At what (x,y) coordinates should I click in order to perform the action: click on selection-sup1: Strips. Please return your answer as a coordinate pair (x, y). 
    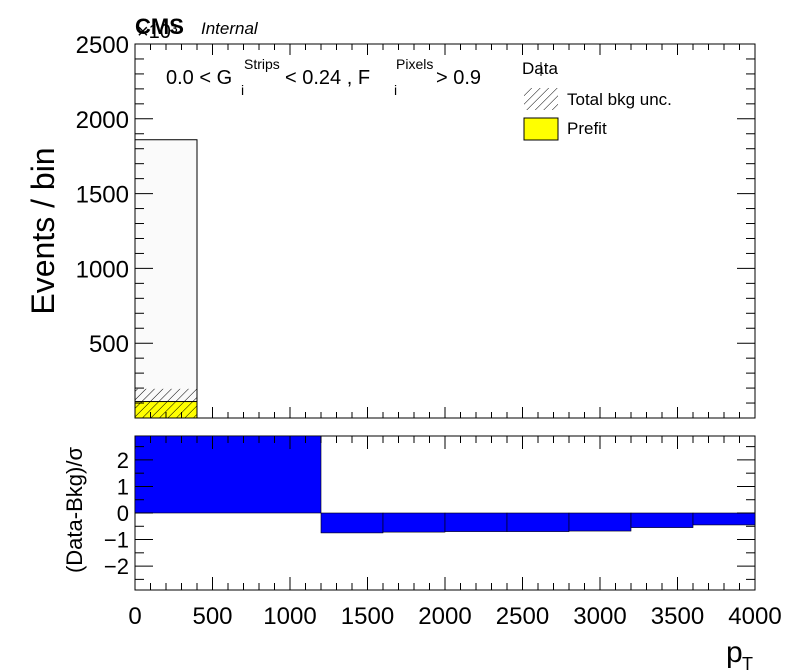
    Looking at the image, I should click on (262, 64).